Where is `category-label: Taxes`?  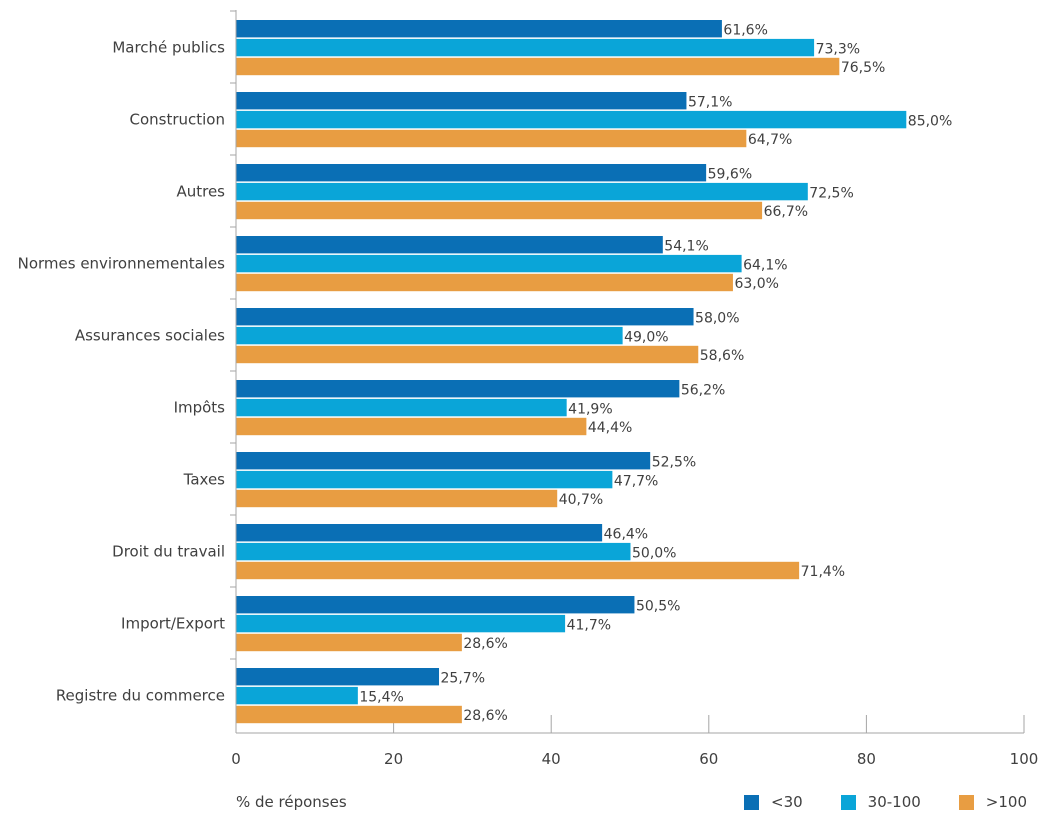 category-label: Taxes is located at coordinates (204, 480).